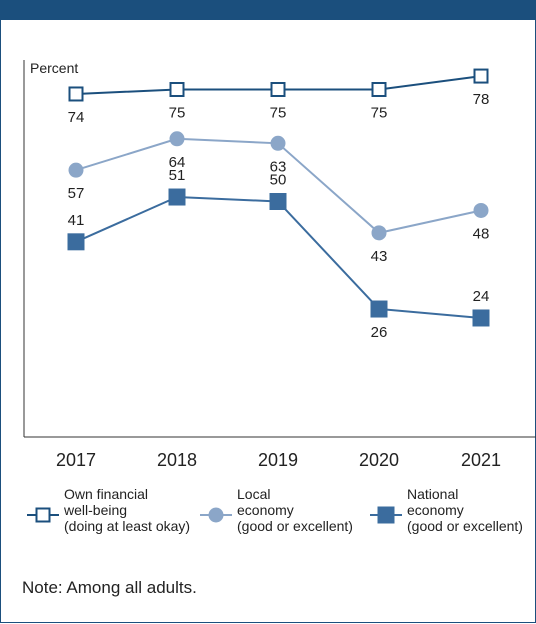  Describe the element at coordinates (379, 233) in the screenshot. I see `data-point-s2-2020` at that location.